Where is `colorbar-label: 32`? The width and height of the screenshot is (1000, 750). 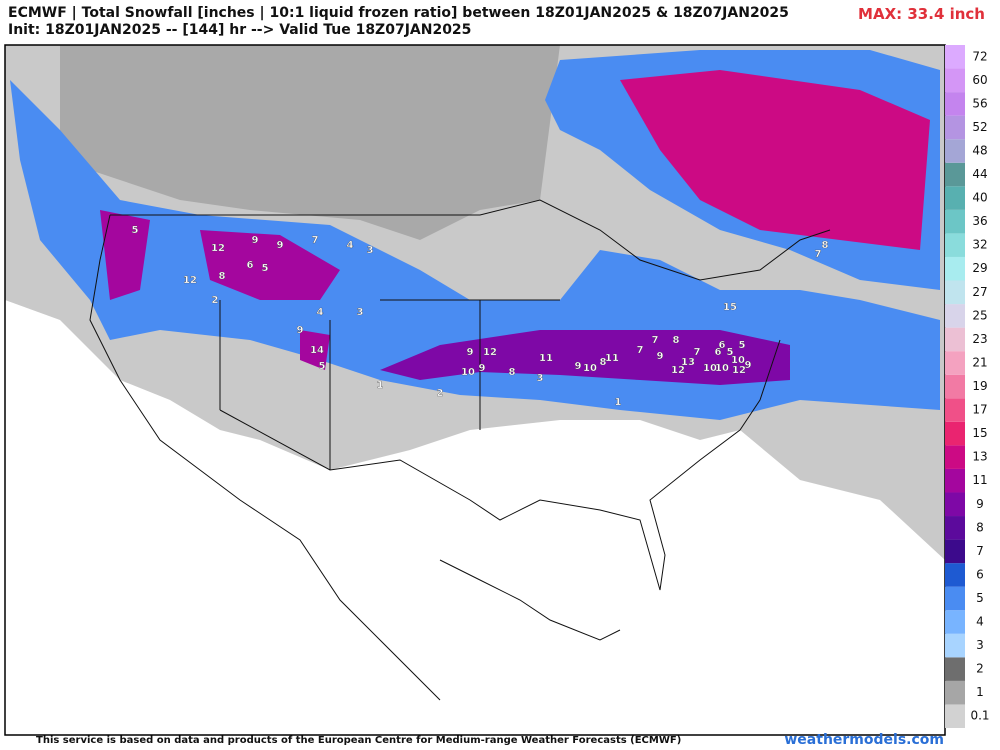 colorbar-label: 32 is located at coordinates (979, 245).